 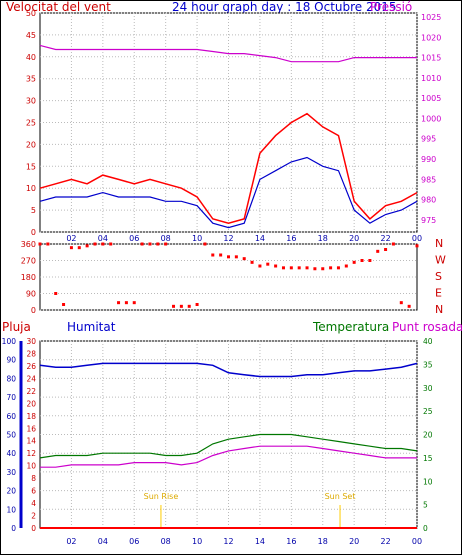 What do you see at coordinates (134, 238) in the screenshot?
I see `top-x-tick: 06` at bounding box center [134, 238].